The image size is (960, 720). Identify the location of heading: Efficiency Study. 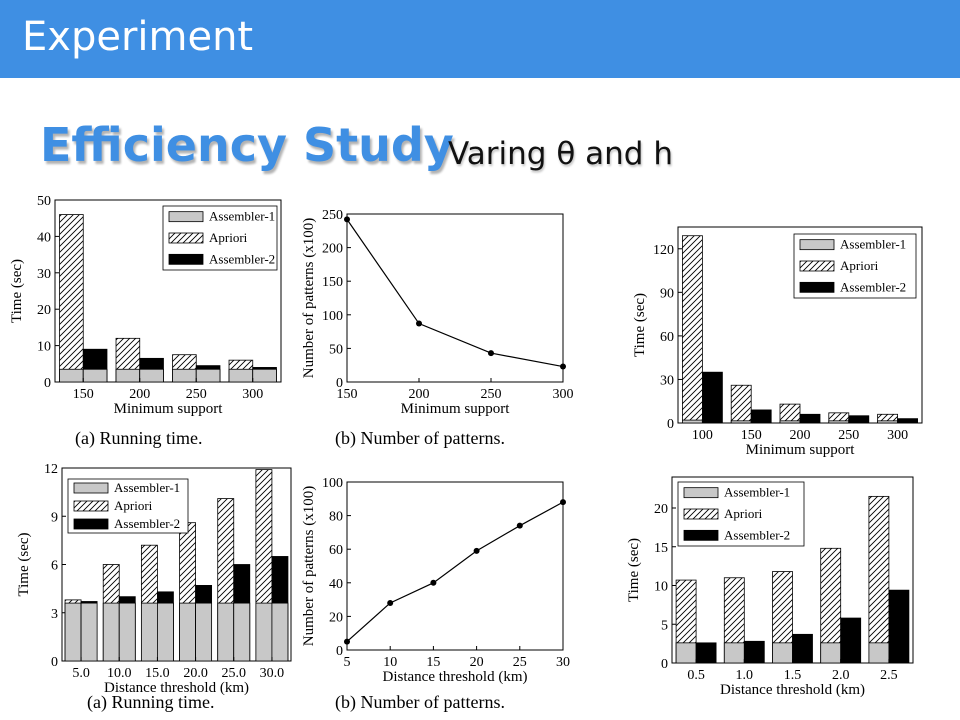
(247, 145).